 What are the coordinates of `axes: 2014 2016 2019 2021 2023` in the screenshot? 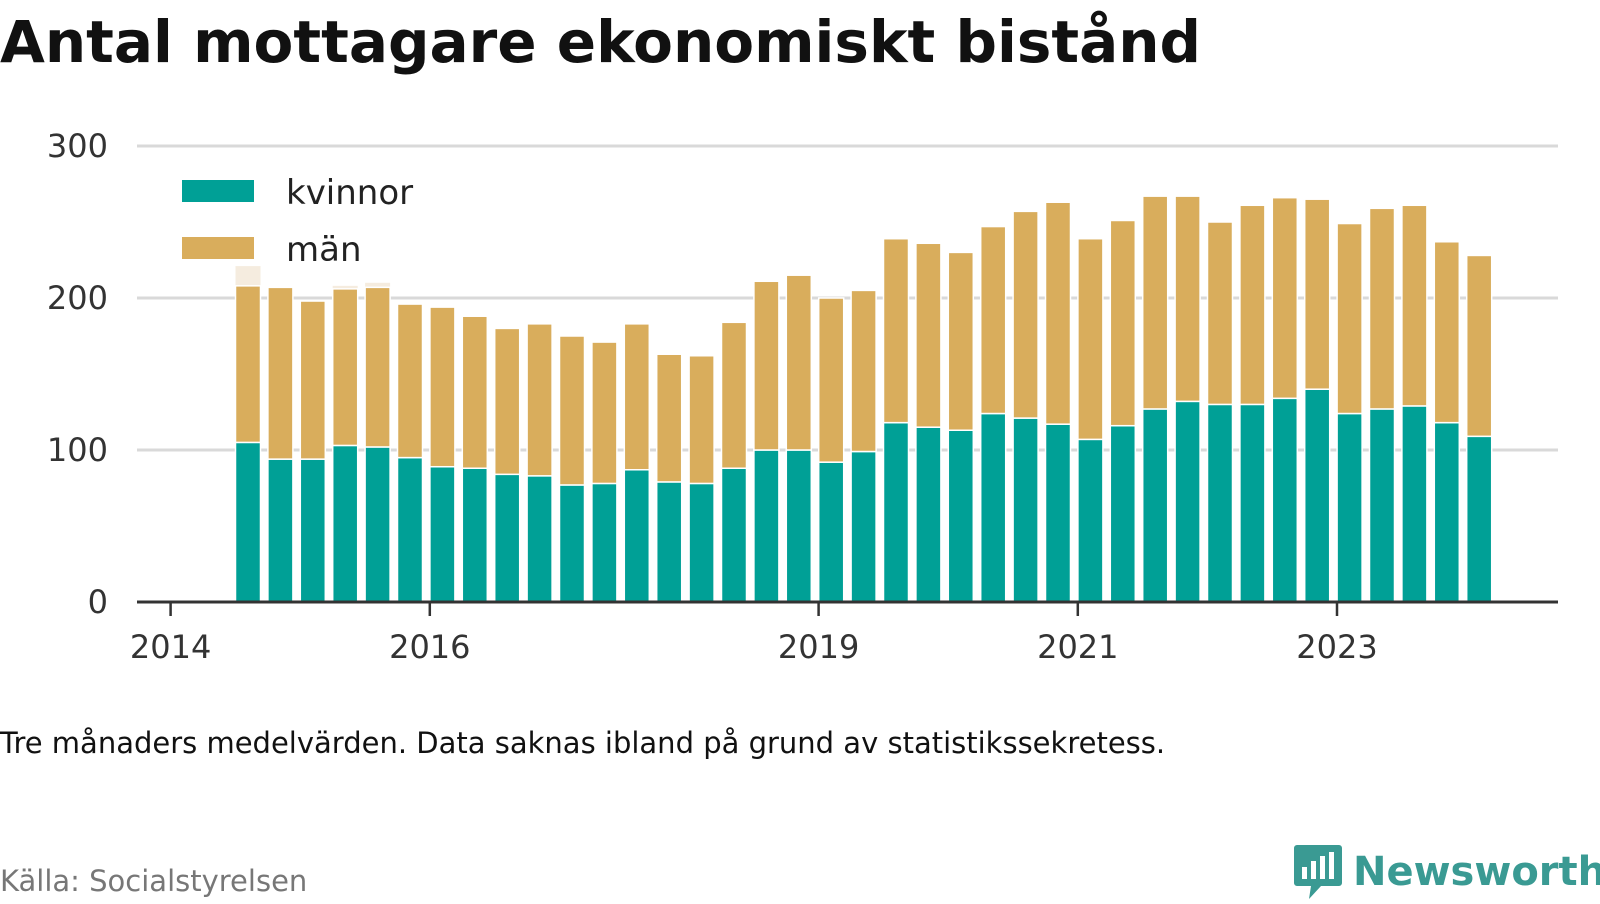 It's located at (844, 633).